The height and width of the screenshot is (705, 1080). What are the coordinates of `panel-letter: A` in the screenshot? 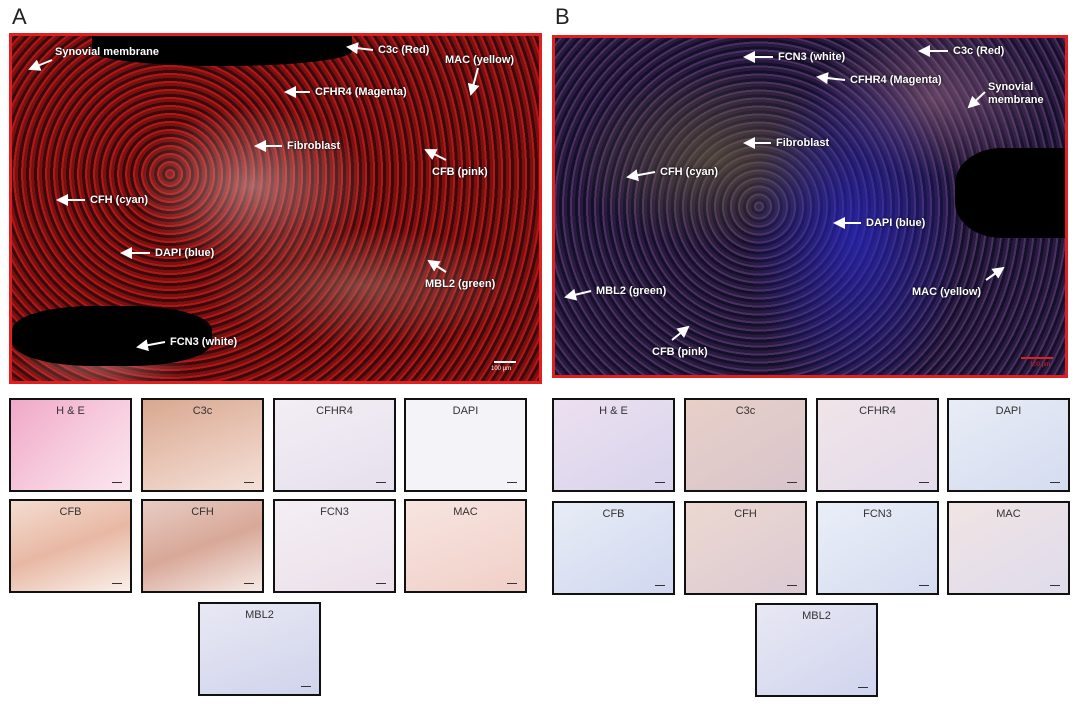 It's located at (19, 16).